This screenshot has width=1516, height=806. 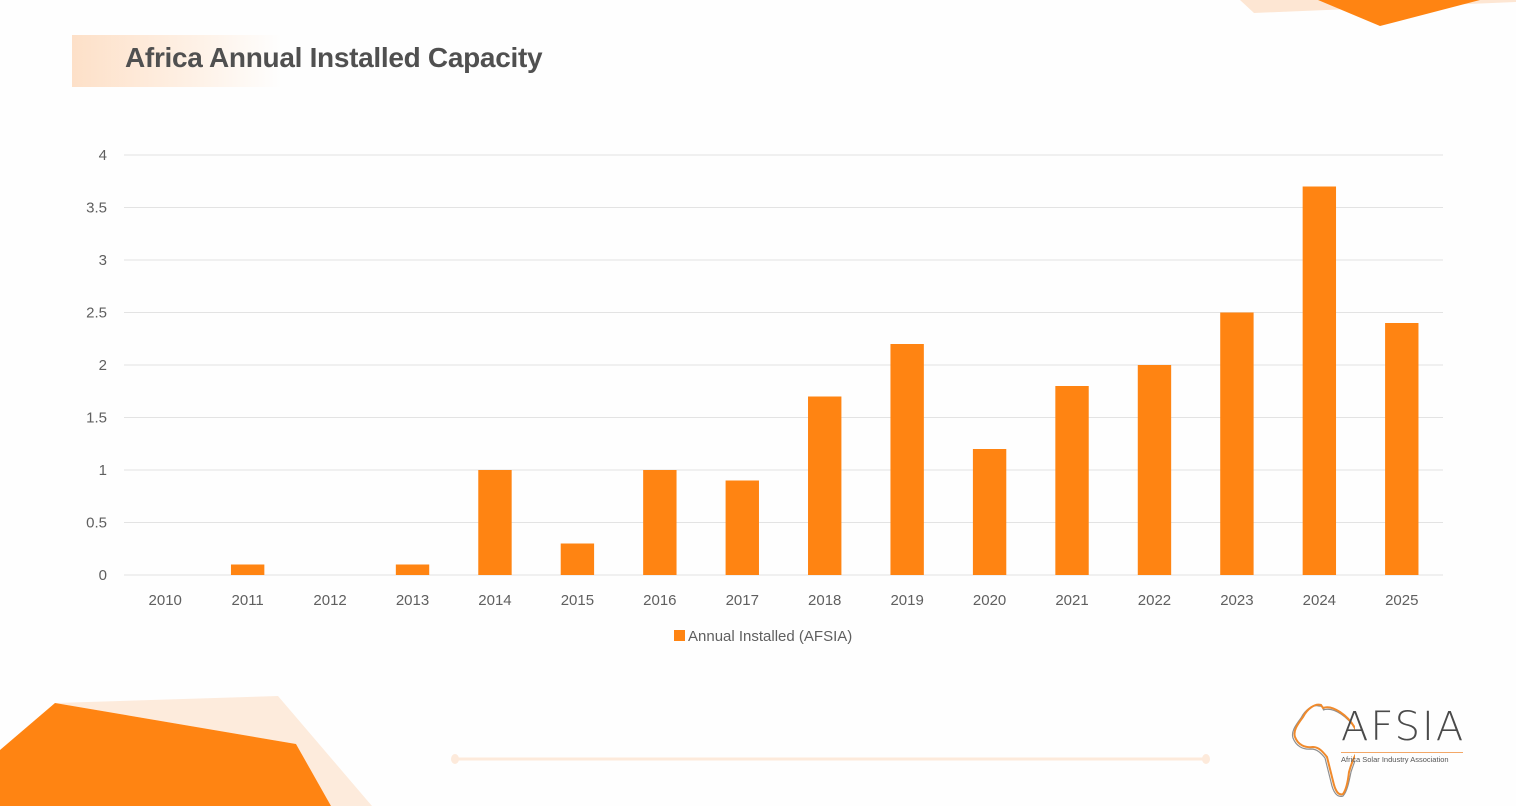 I want to click on legend-swatch, so click(x=679, y=635).